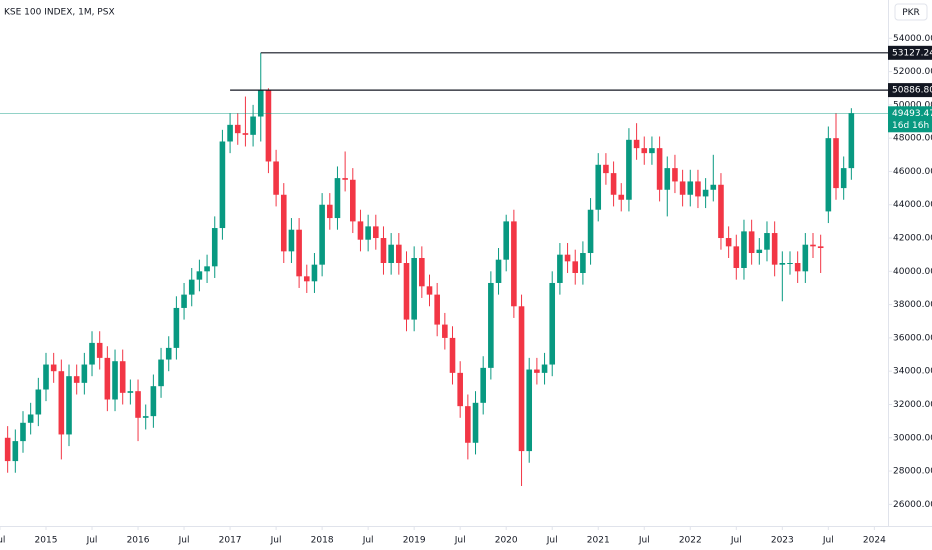 This screenshot has width=932, height=550. Describe the element at coordinates (138, 541) in the screenshot. I see `x-tick-label: 2016` at that location.